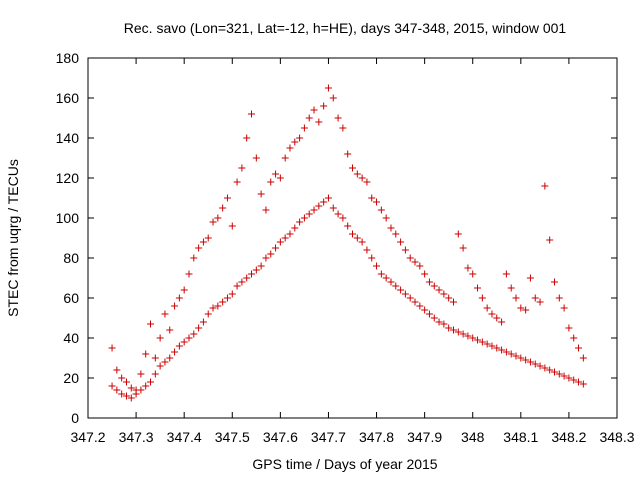 Image resolution: width=640 pixels, height=485 pixels. Describe the element at coordinates (328, 437) in the screenshot. I see `x-tick-label: 347.7` at that location.